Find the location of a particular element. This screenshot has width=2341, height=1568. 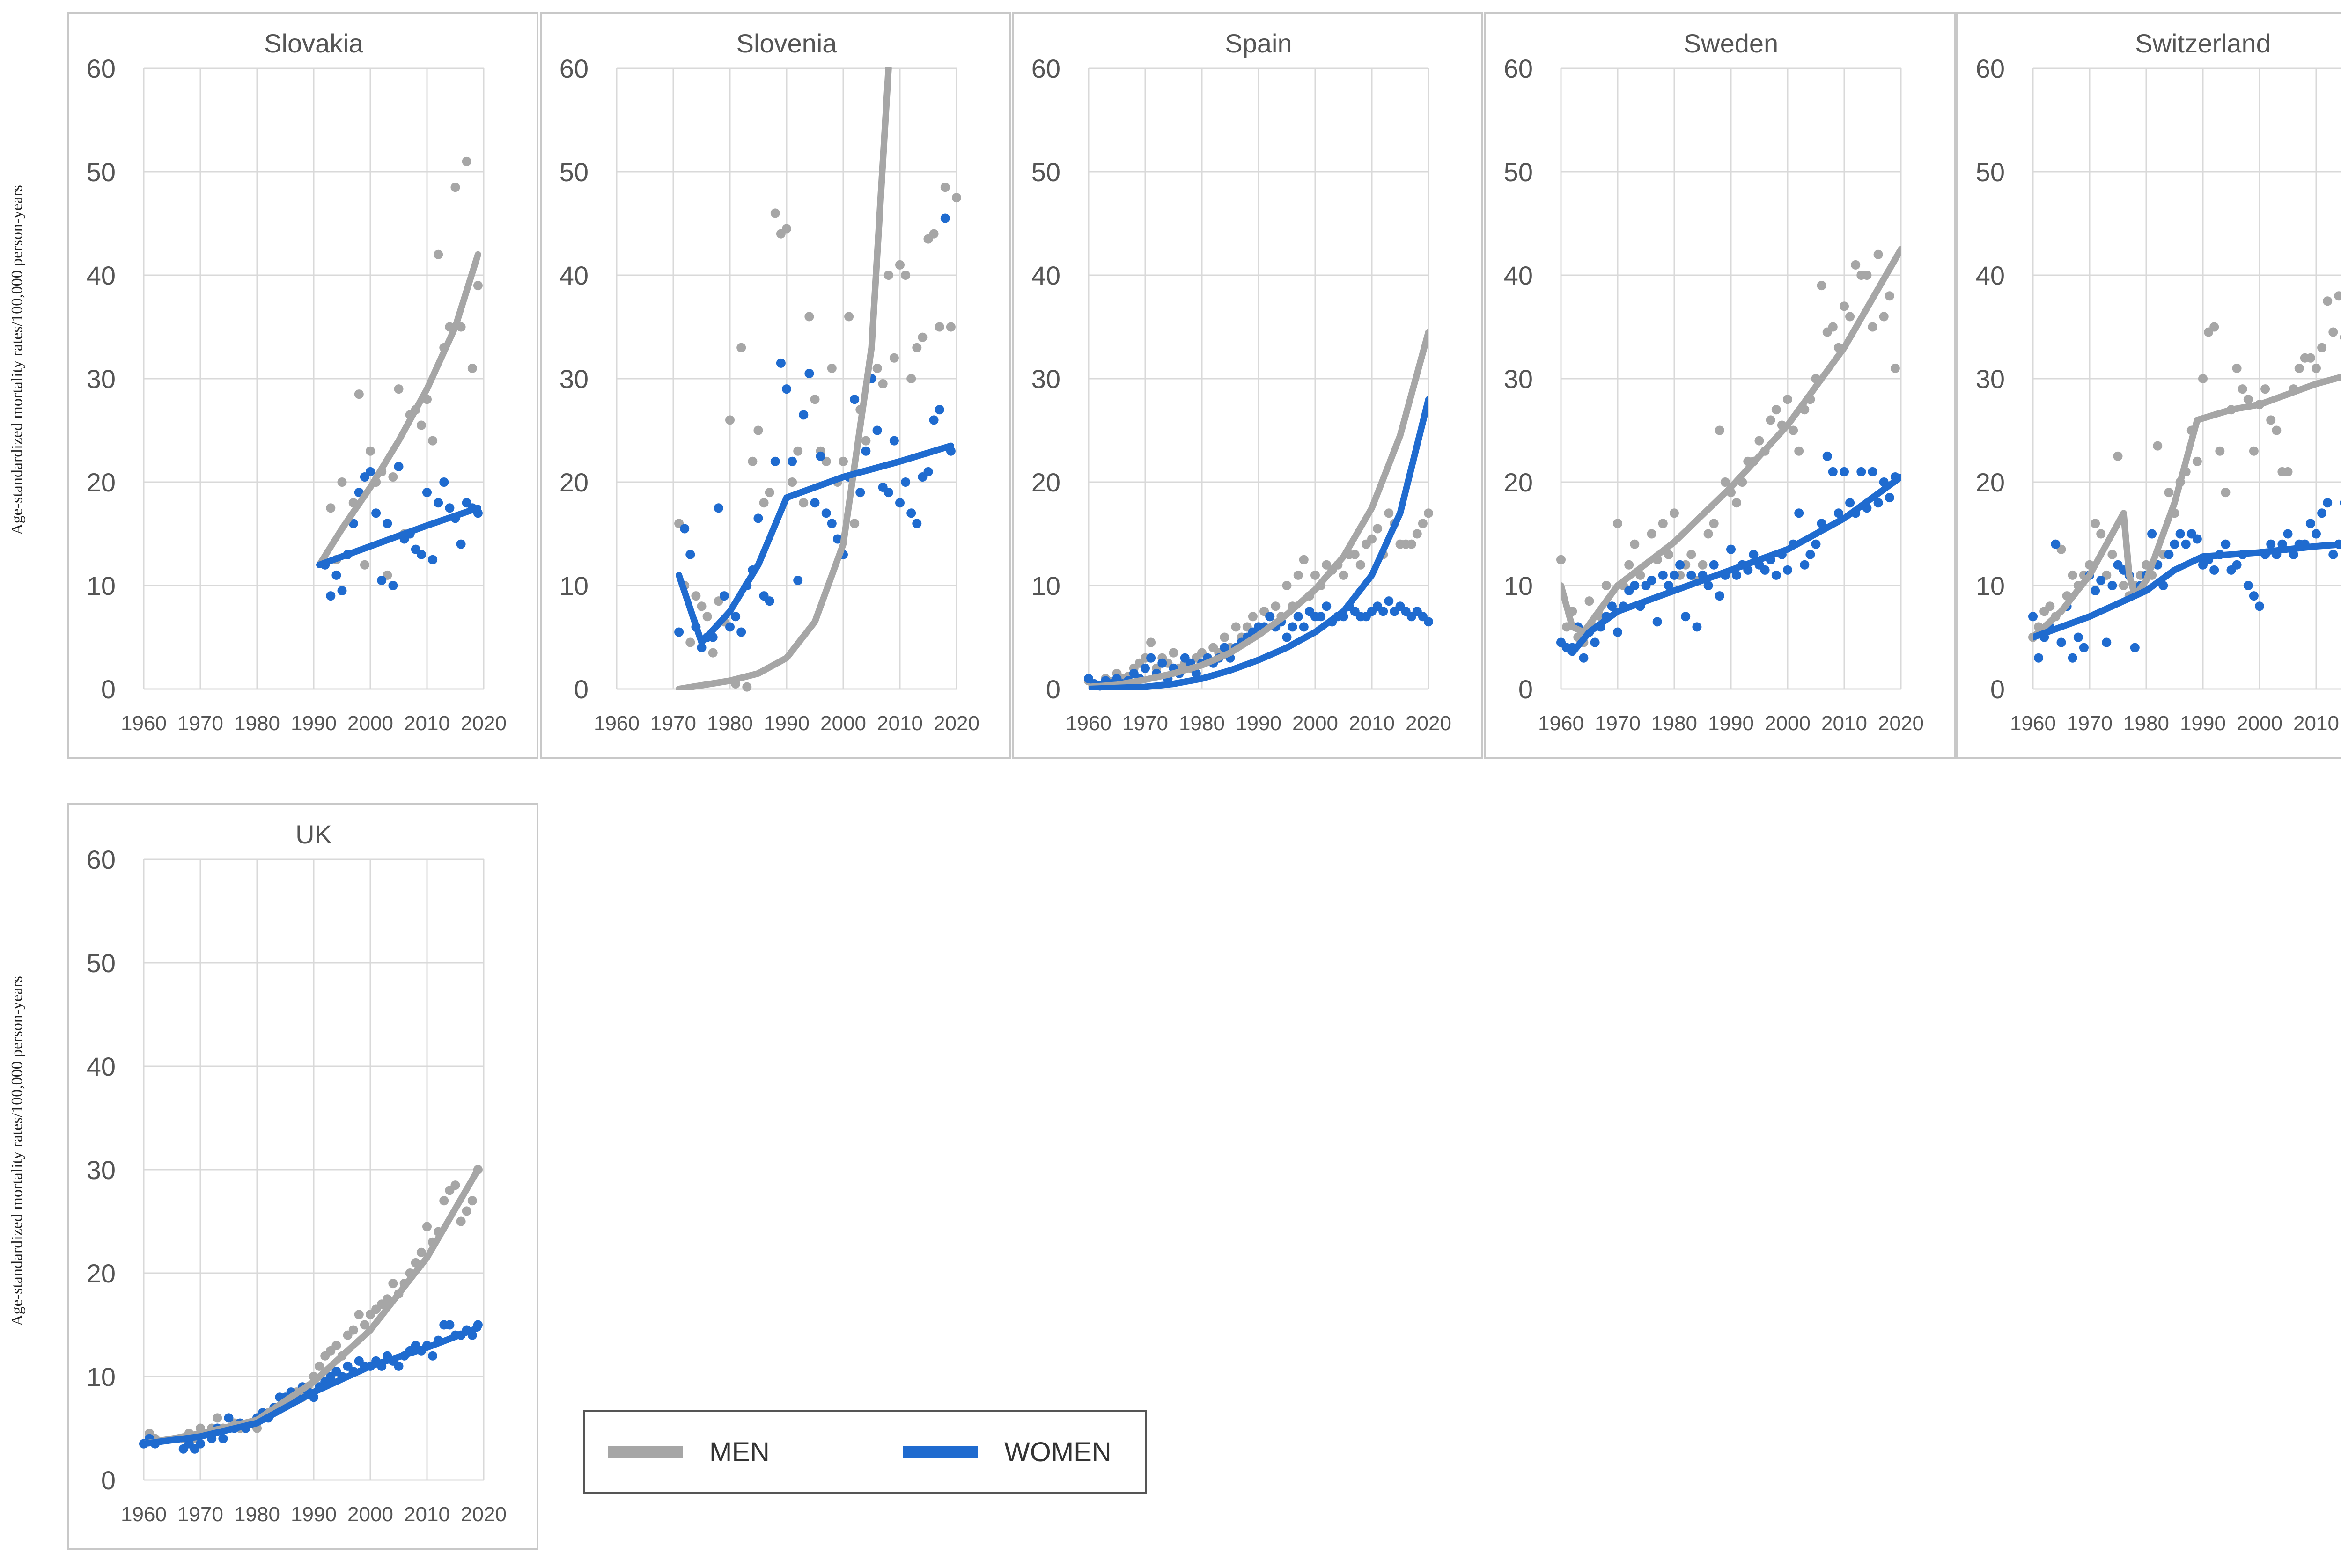

x-tick-label: 2020 is located at coordinates (956, 723).